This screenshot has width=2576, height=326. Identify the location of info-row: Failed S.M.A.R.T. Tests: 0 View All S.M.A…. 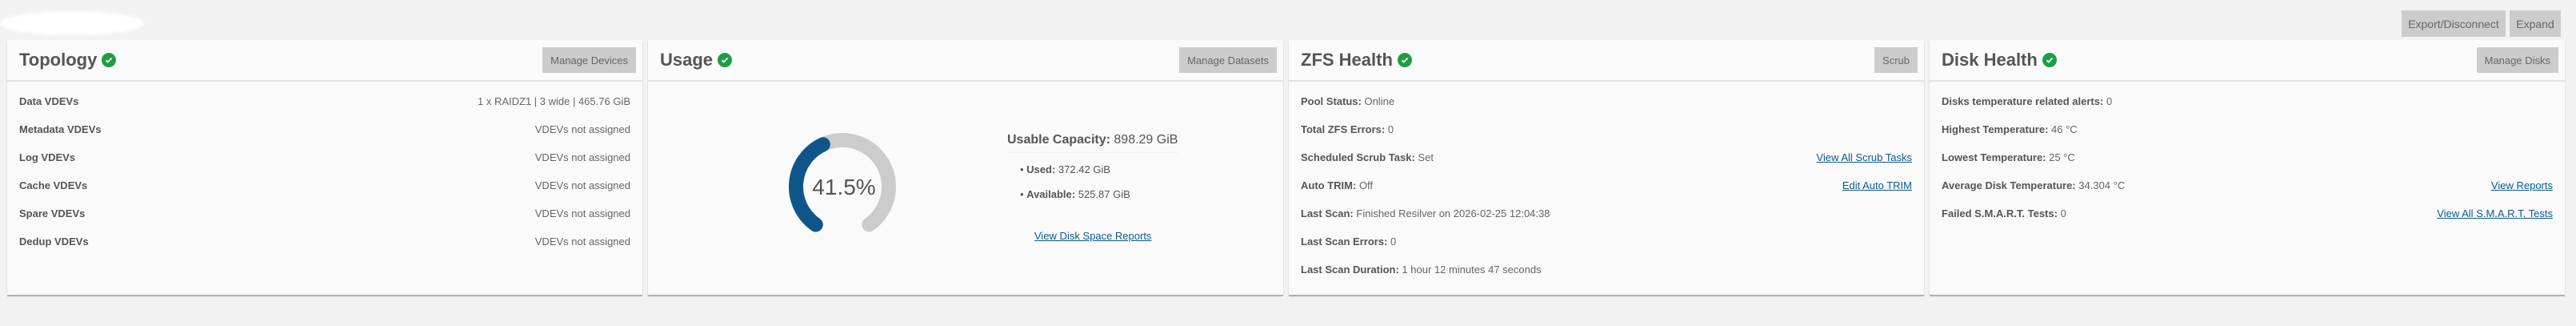
(2247, 213).